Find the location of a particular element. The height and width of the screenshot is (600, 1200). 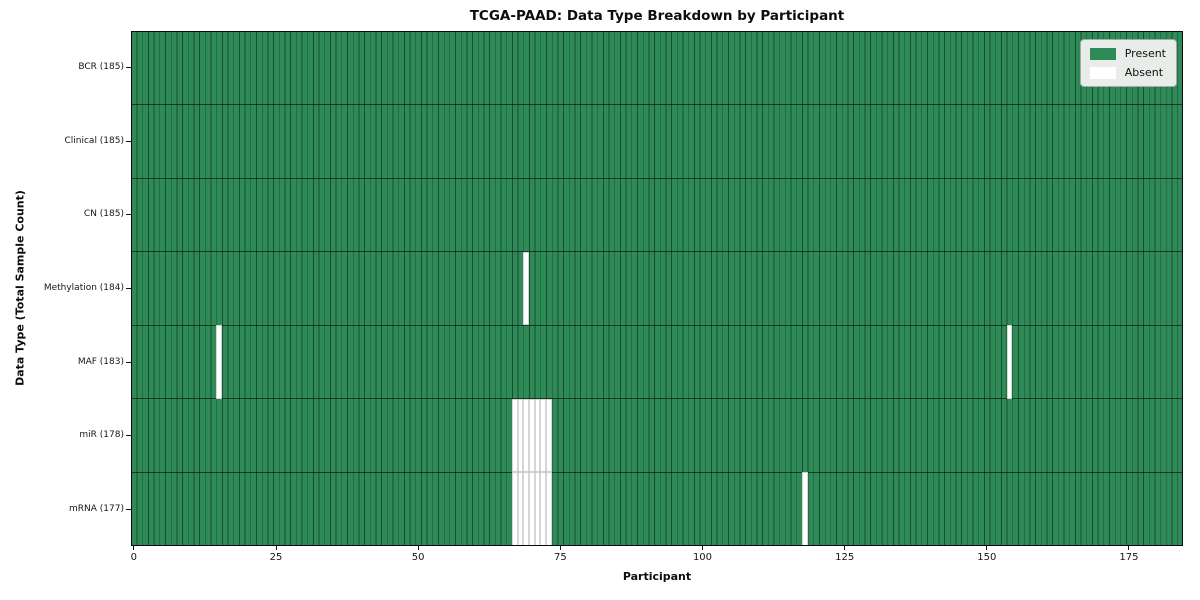

xtick-label-75: 75 is located at coordinates (560, 557).